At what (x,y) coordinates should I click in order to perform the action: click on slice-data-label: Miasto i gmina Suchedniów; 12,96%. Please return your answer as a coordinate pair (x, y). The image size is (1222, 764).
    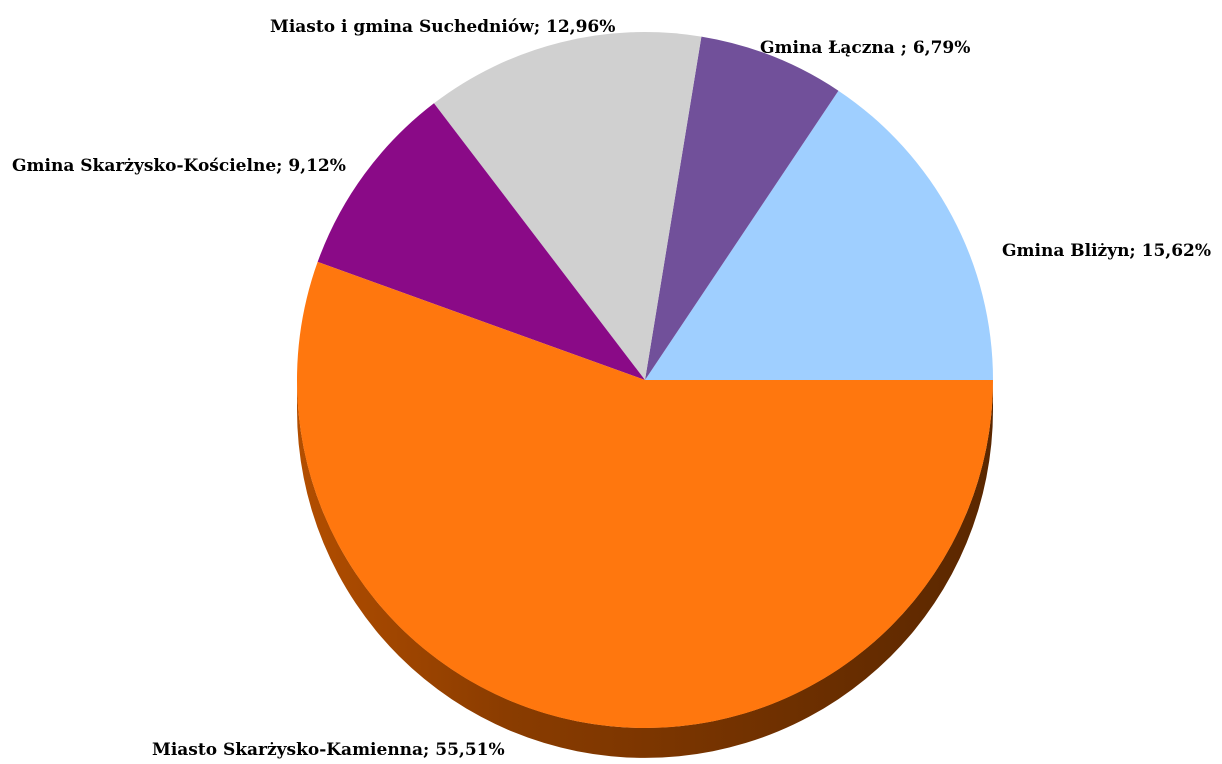
    Looking at the image, I should click on (442, 27).